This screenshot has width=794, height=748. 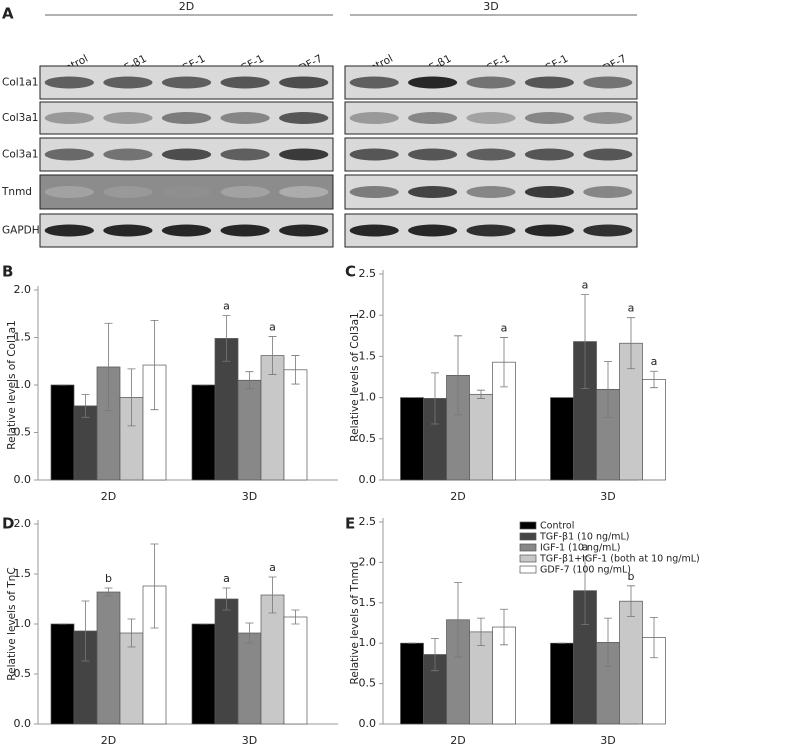 I want to click on x-tick-label: 2D, so click(x=457, y=740).